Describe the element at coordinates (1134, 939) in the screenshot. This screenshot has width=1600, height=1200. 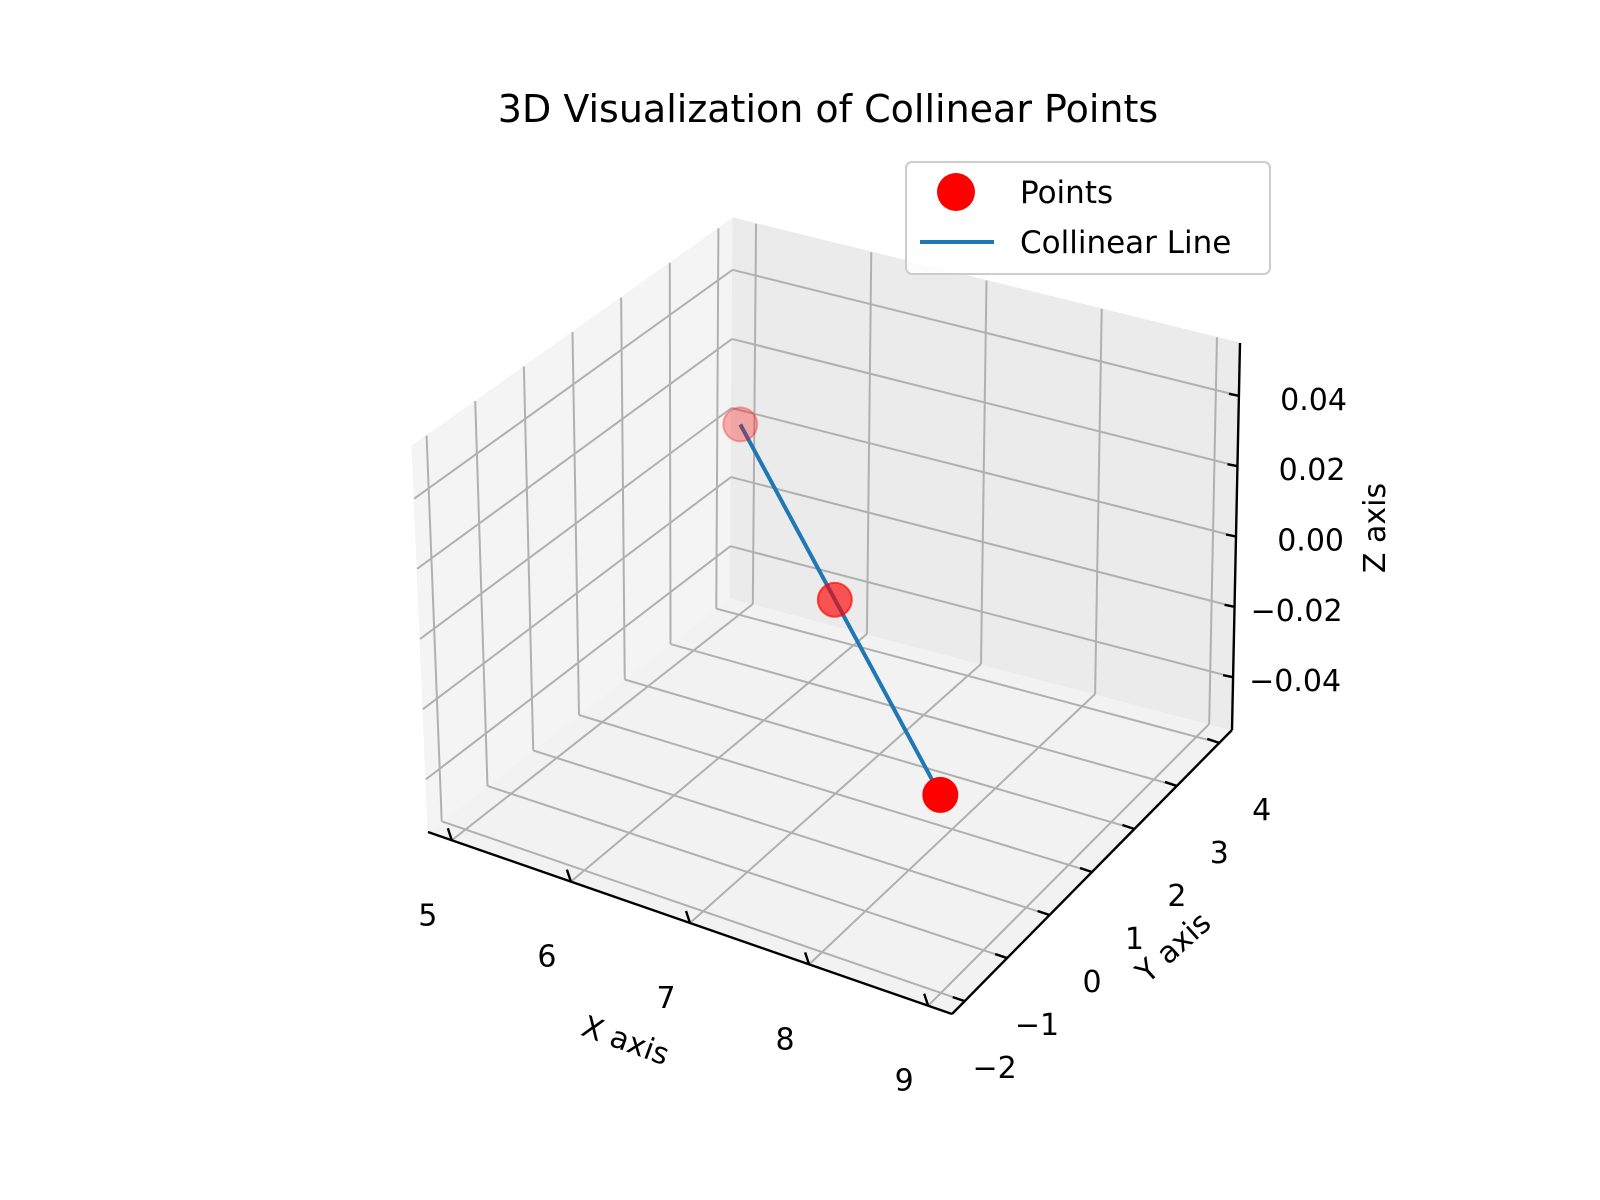
I see `y-tick-label: 1` at that location.